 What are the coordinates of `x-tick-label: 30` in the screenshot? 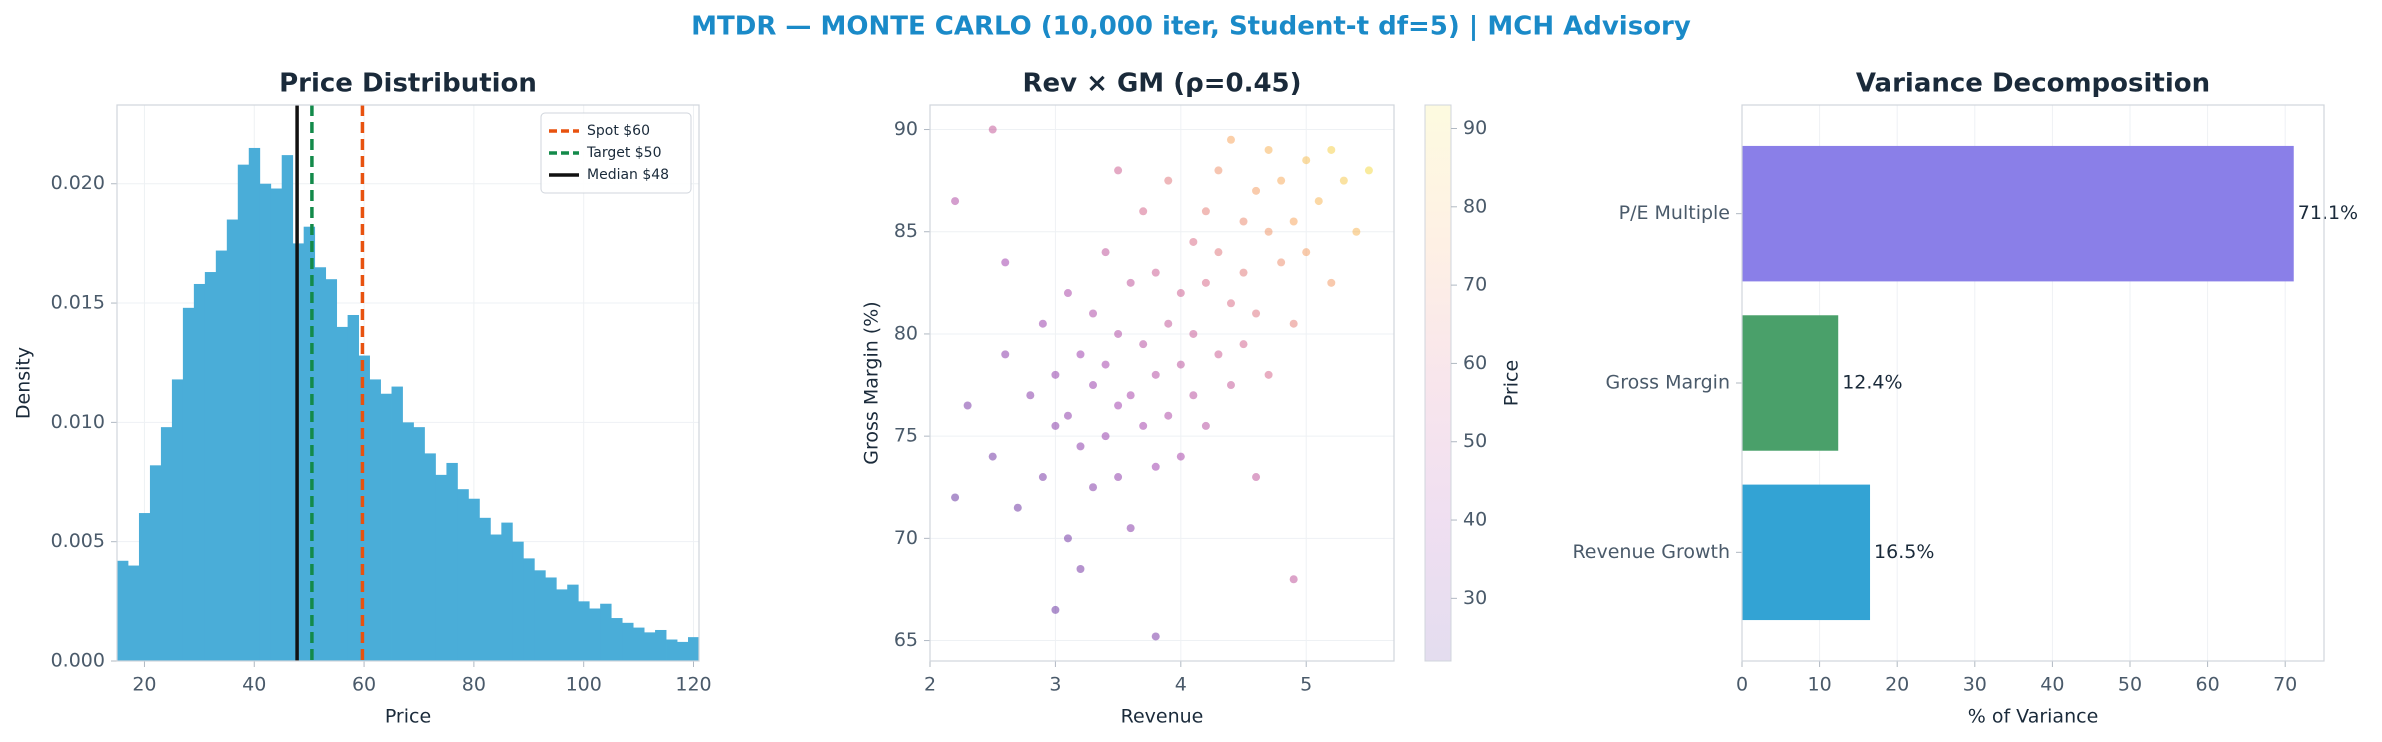 It's located at (1975, 685).